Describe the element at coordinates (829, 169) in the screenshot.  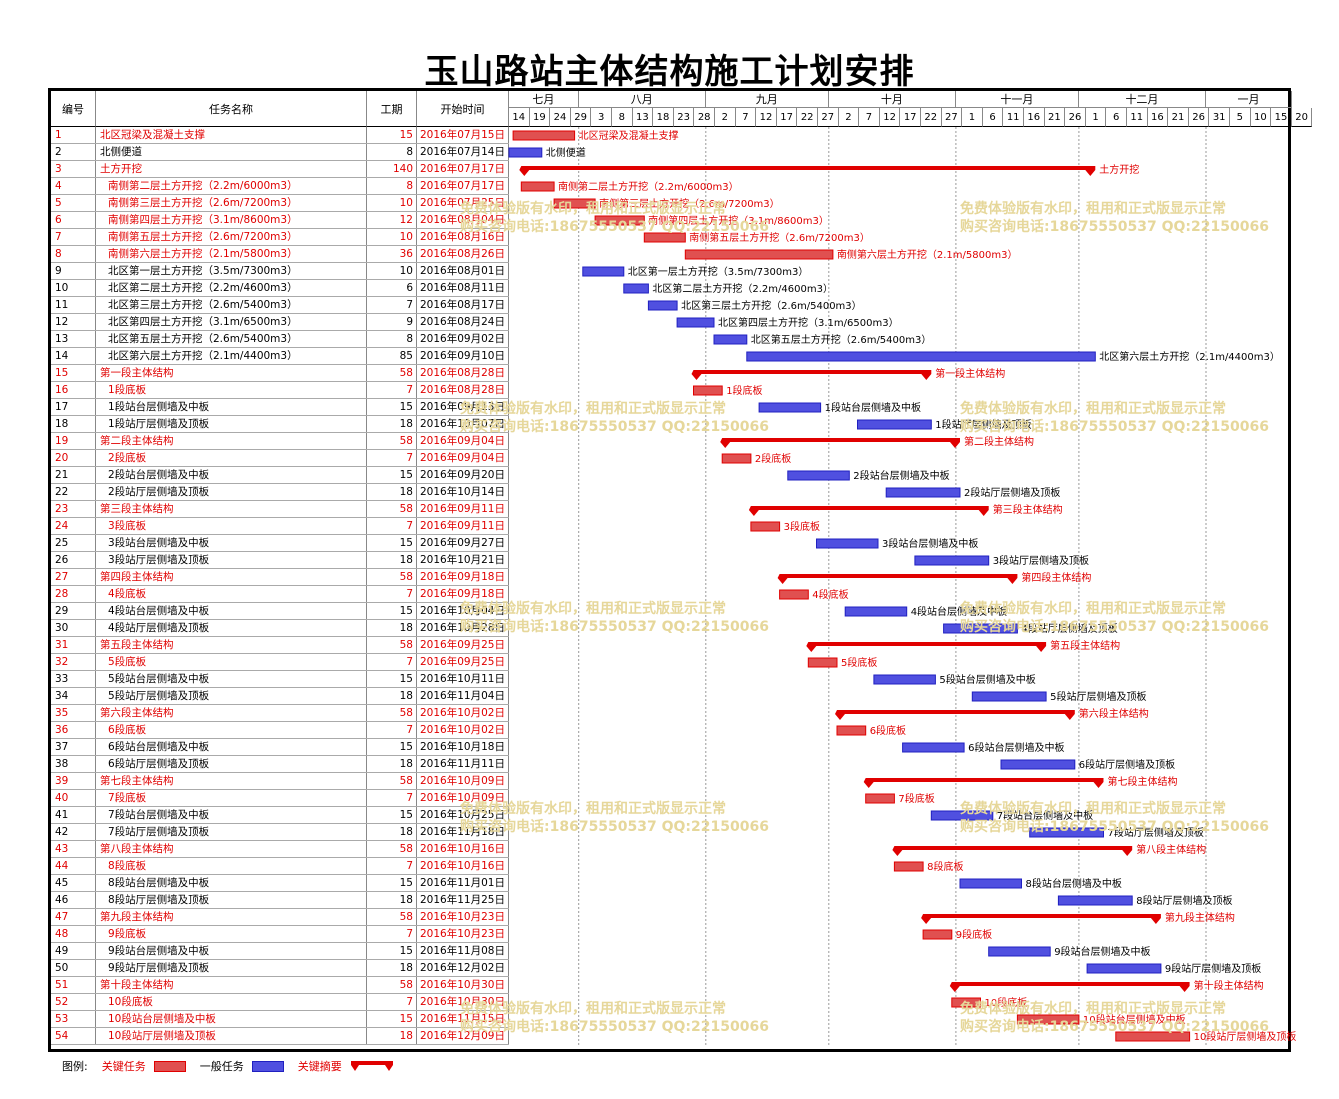
I see `gantt-bar-summary: 土方开挖` at that location.